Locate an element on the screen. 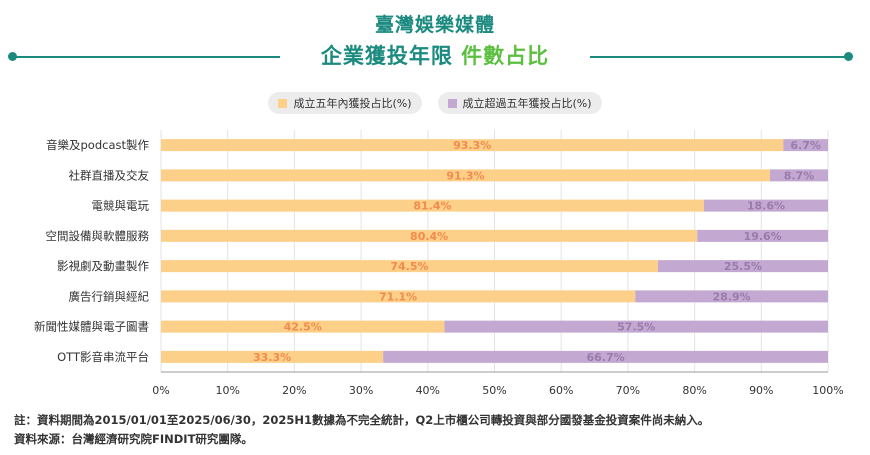 The image size is (870, 455). legend-item-series-2: 成立超過五年獲投占比(%) is located at coordinates (519, 103).